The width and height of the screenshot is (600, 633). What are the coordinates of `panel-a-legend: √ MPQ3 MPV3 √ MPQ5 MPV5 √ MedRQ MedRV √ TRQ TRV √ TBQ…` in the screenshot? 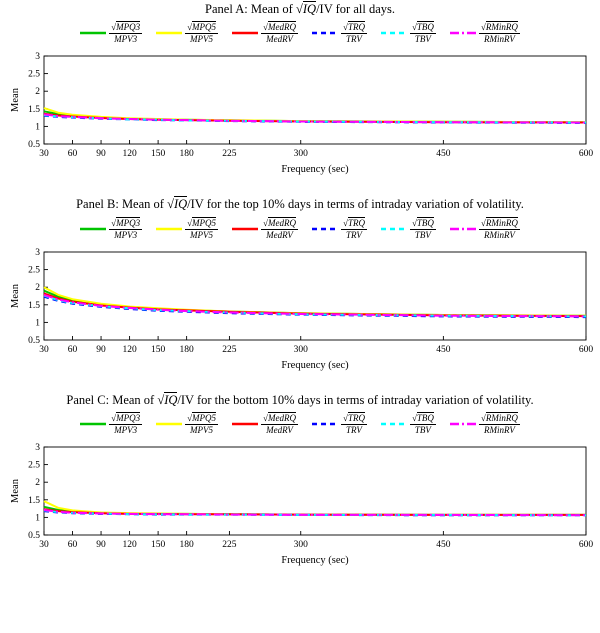 It's located at (300, 33).